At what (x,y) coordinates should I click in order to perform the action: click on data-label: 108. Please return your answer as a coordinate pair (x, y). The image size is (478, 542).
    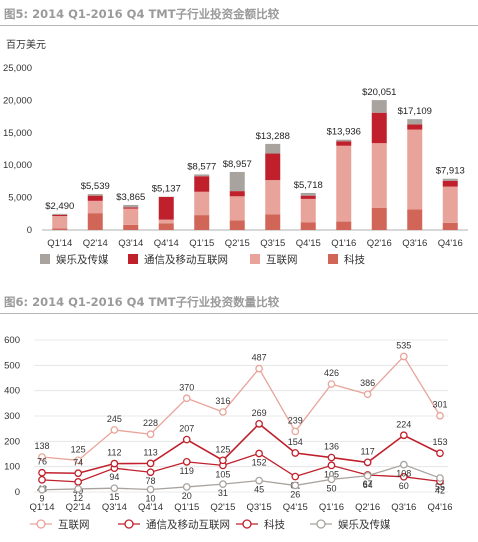
    Looking at the image, I should click on (403, 474).